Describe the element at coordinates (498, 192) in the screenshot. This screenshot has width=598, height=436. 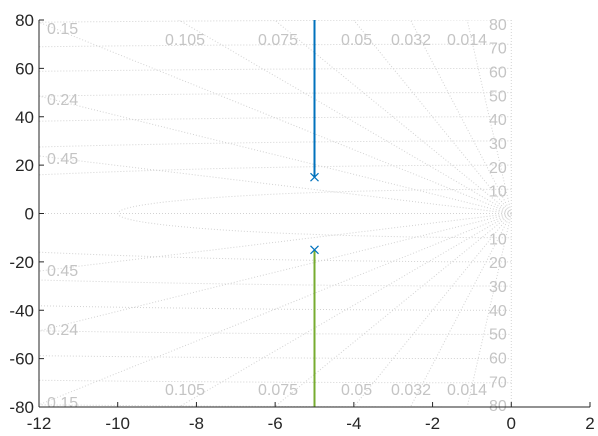
I see `frequency-label-upper-10: 10` at that location.